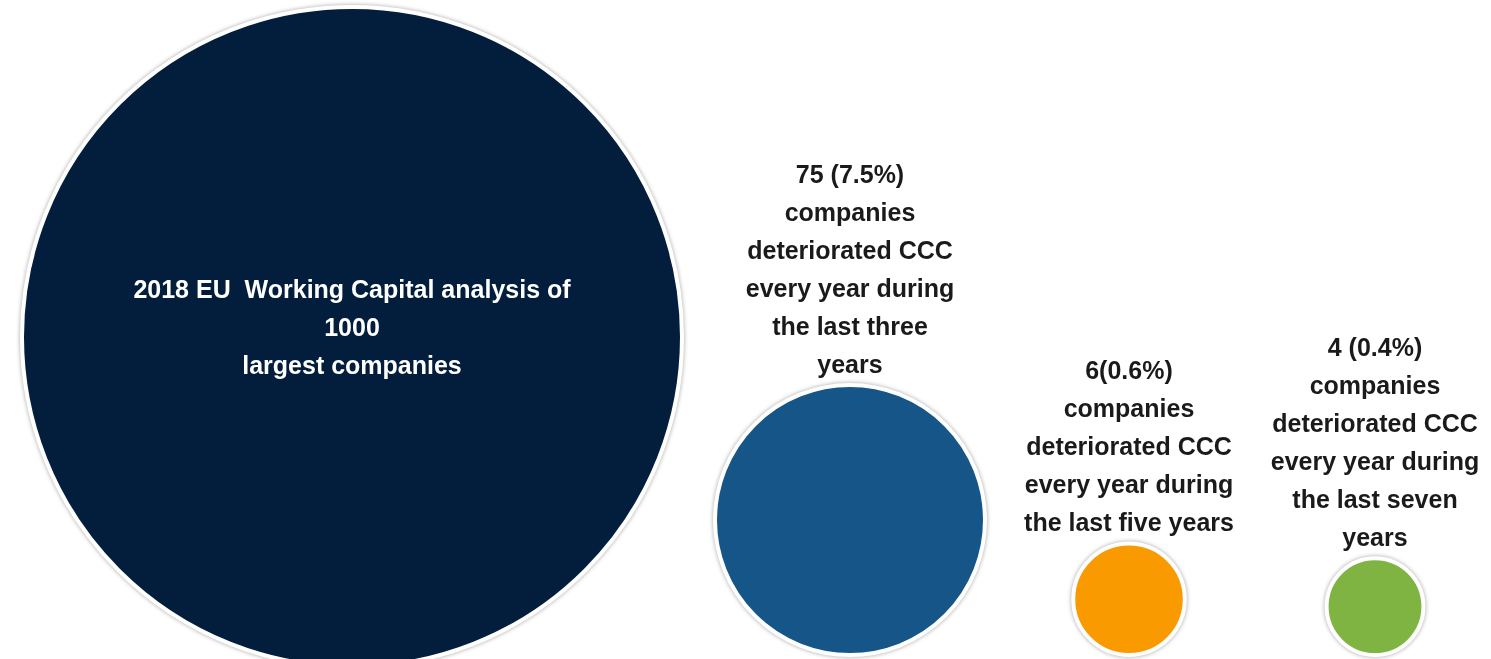  I want to click on category-label: companies deteriorated CCC every year during the last three years, so click(850, 288).